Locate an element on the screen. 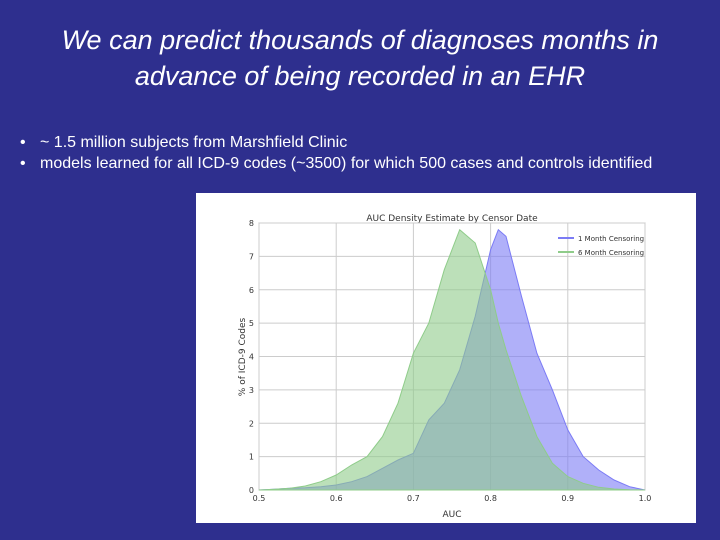 This screenshot has height=540, width=720. x-axis-ticks: 0.5 0.6 0.7 0.8 0.9 1.0 is located at coordinates (452, 498).